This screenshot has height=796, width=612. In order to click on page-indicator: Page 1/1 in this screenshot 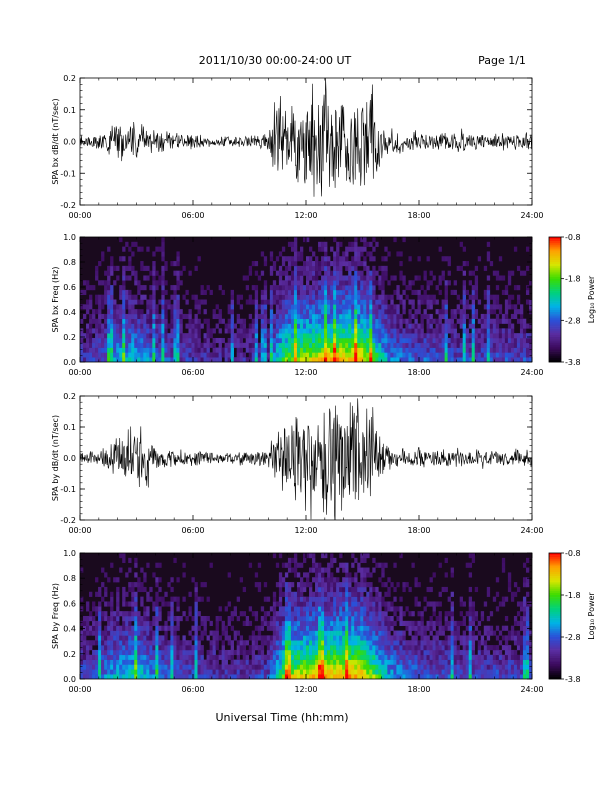, I will do `click(502, 60)`.